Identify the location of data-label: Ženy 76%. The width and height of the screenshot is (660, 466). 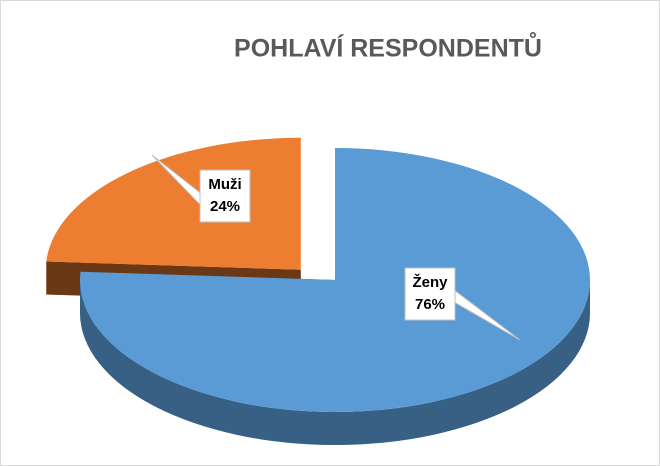
(462, 304).